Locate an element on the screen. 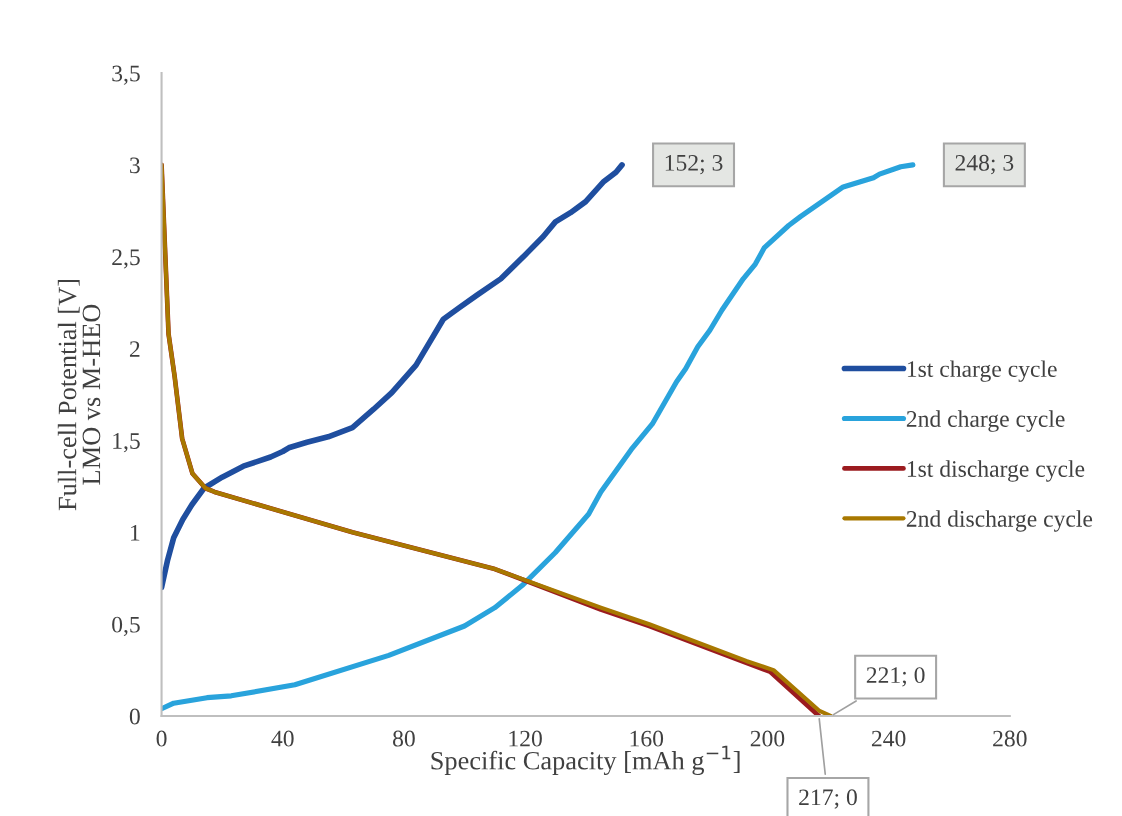  annotation: 221; 0 is located at coordinates (895, 677).